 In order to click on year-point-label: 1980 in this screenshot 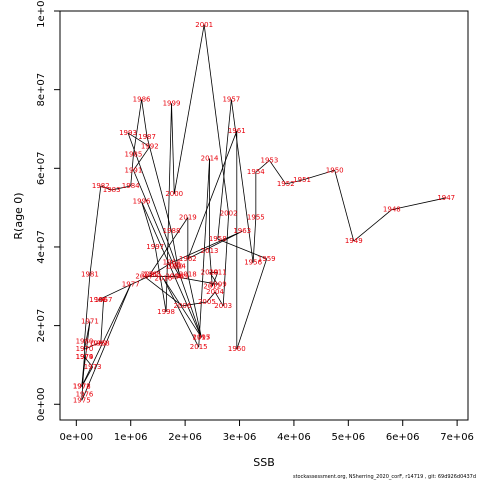, I will do `click(85, 341)`.